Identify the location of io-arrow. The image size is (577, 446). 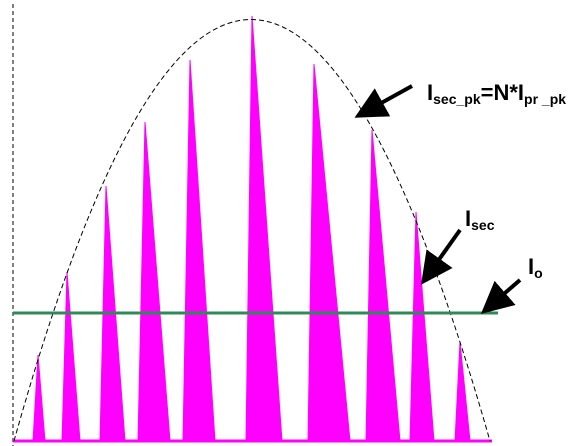
(501, 296).